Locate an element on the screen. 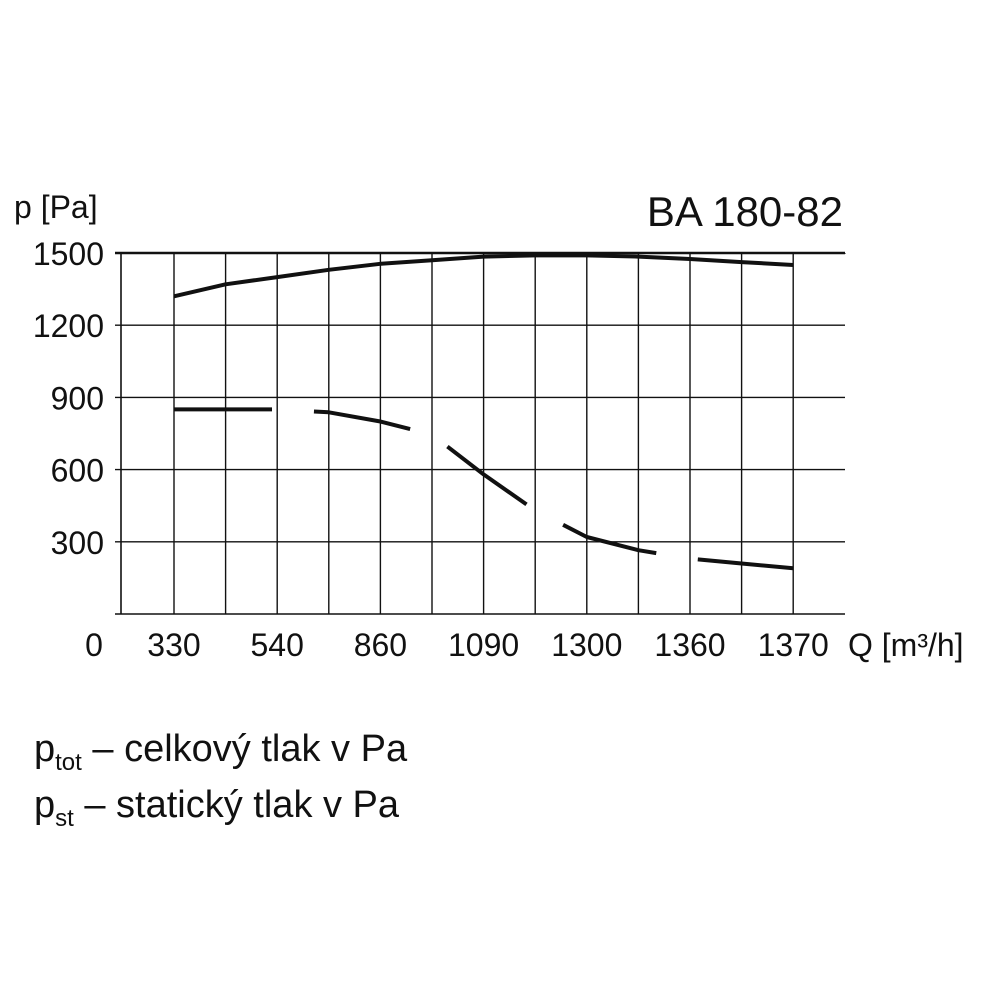  legend-text: – celkový tlak v Pa is located at coordinates (244, 749).